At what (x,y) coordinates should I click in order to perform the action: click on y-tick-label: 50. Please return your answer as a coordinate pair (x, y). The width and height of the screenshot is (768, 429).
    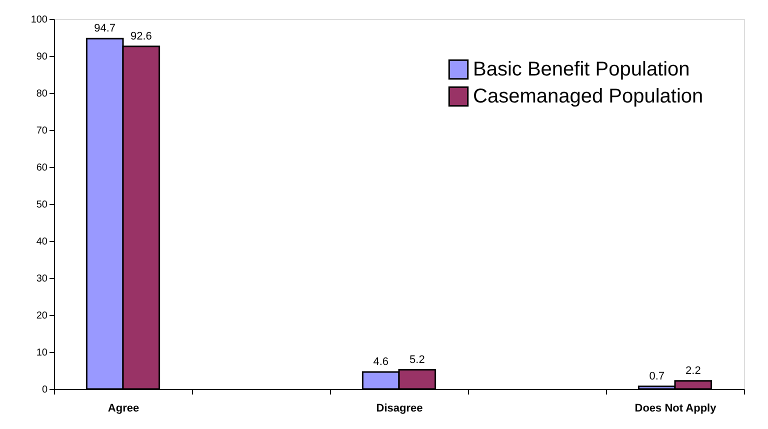
    Looking at the image, I should click on (42, 205).